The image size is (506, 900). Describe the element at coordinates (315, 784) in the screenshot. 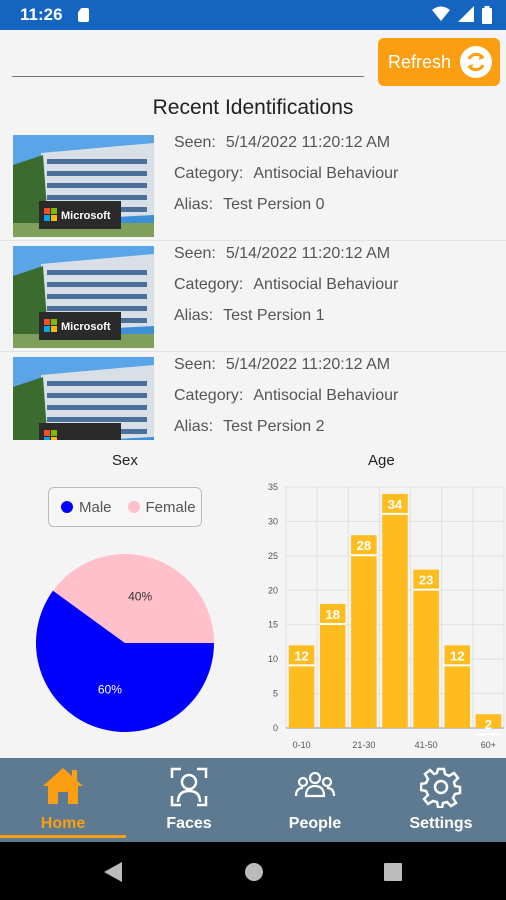

I see `people-icon` at that location.